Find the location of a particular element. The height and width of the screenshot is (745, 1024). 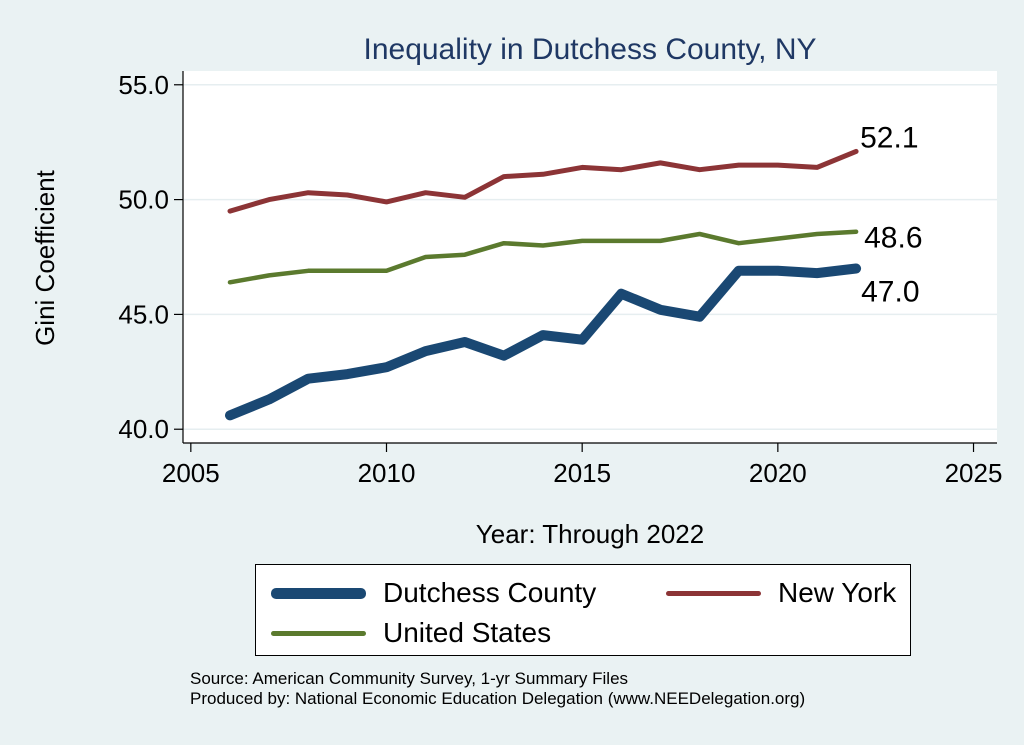

y-tick-label: 45.0 is located at coordinates (143, 314).